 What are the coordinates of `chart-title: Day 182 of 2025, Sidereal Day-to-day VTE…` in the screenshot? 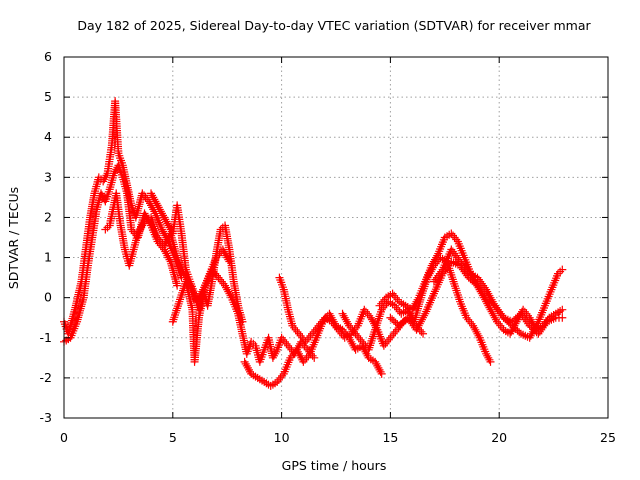 It's located at (334, 25).